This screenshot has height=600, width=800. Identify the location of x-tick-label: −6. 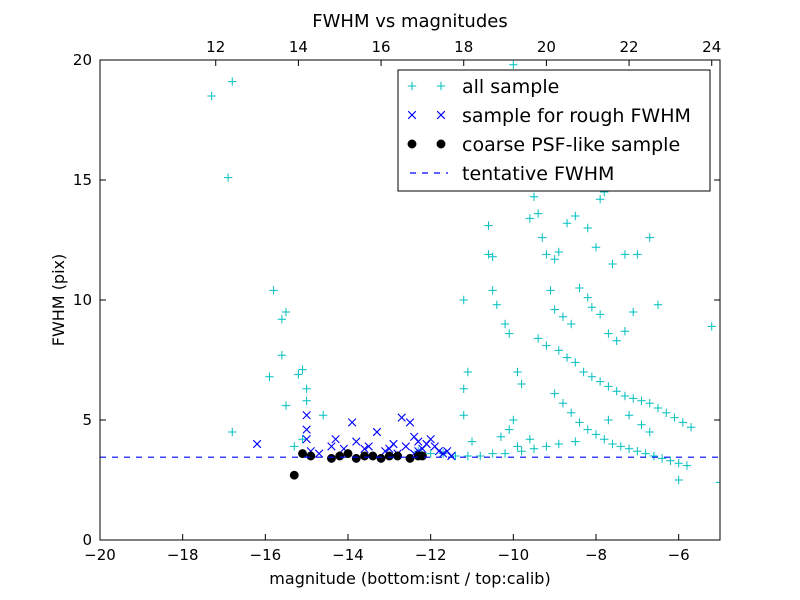
(679, 555).